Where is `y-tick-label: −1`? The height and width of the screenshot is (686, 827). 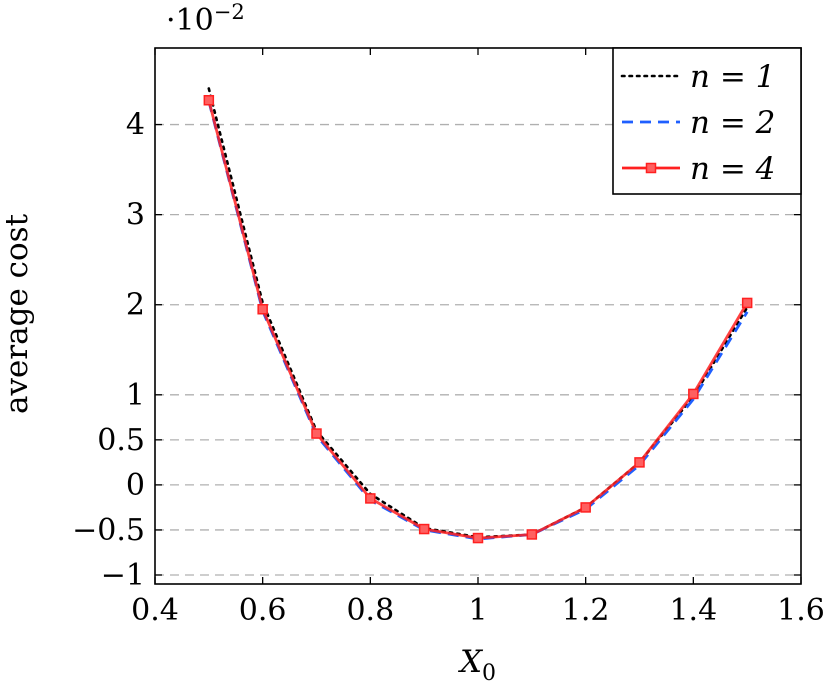 y-tick-label: −1 is located at coordinates (123, 575).